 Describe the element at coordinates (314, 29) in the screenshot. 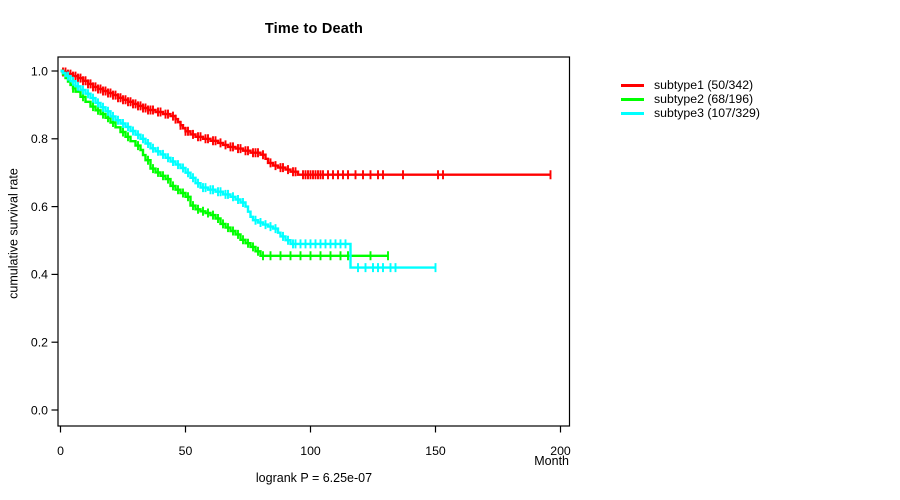

I see `chart-title: Time to Death` at that location.